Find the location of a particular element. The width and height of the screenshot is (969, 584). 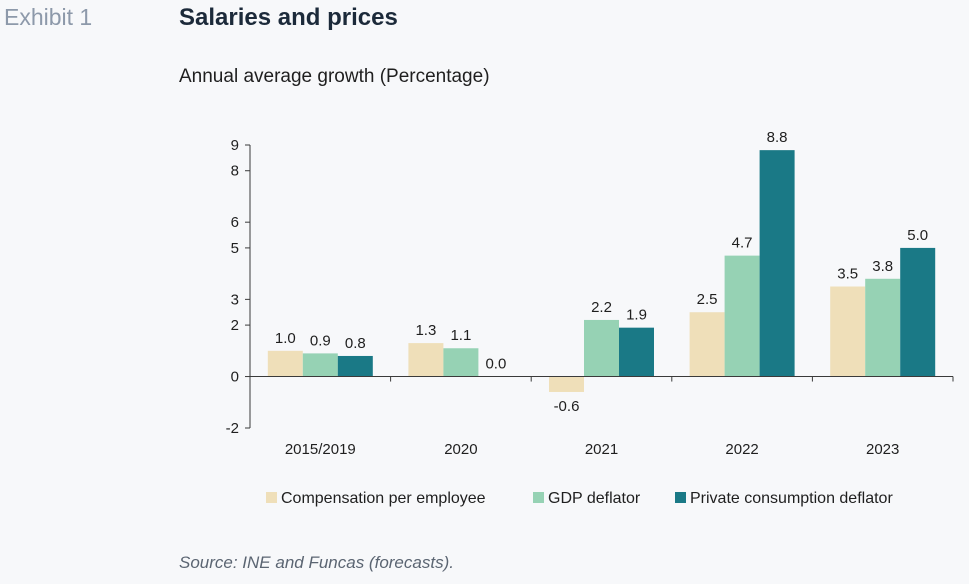

data-label: 1.0 is located at coordinates (285, 338).